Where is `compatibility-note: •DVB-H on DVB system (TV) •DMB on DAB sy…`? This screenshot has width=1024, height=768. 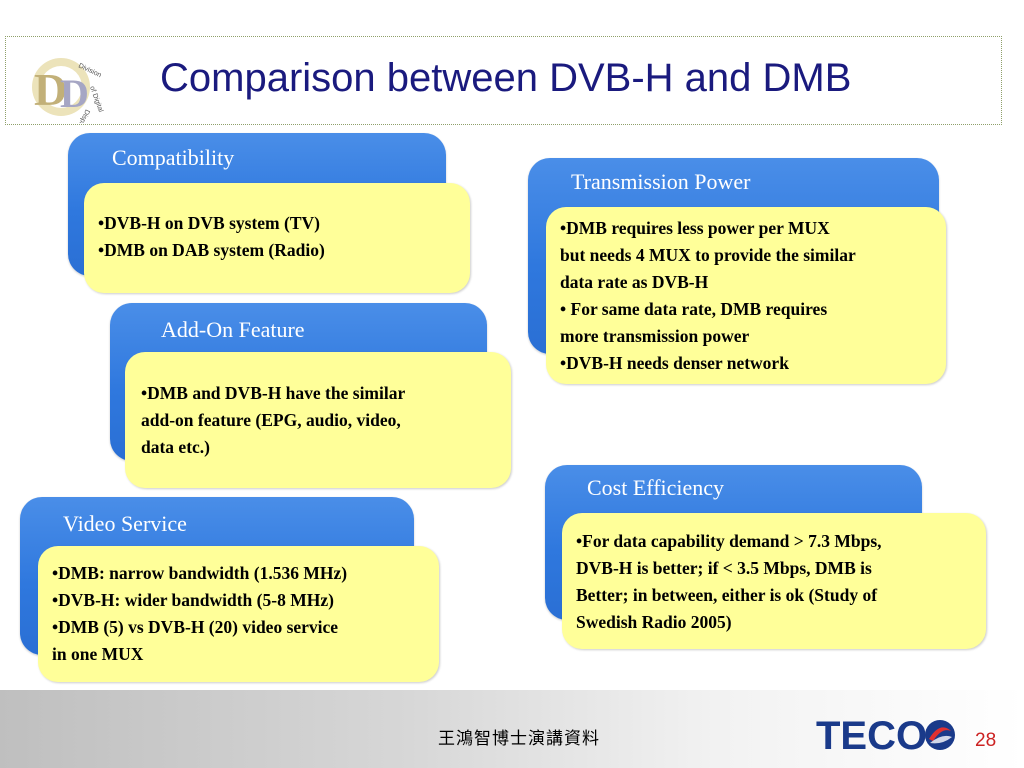
compatibility-note: •DVB-H on DVB system (TV) •DMB on DAB sy… is located at coordinates (277, 238).